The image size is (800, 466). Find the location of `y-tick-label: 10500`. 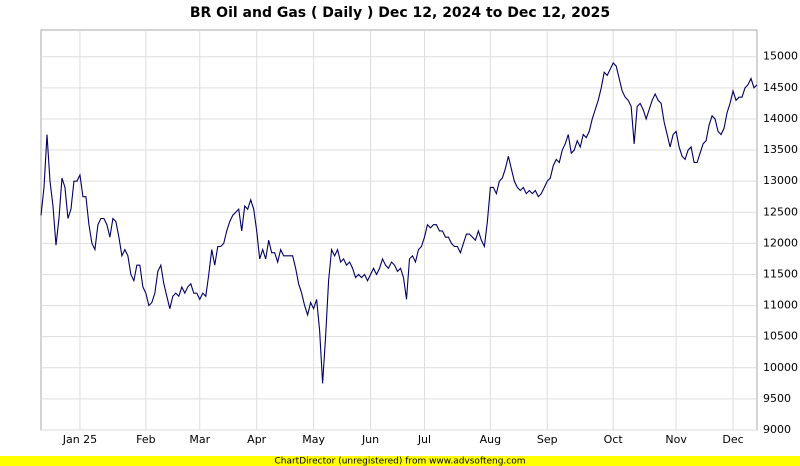

y-tick-label: 10500 is located at coordinates (780, 336).